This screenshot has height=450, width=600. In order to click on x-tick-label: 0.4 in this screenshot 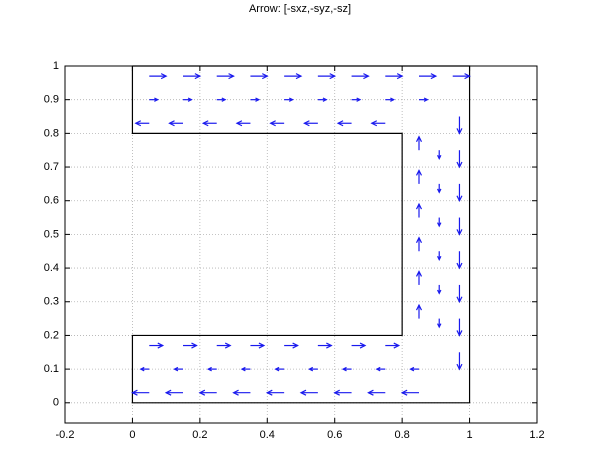, I will do `click(267, 435)`.